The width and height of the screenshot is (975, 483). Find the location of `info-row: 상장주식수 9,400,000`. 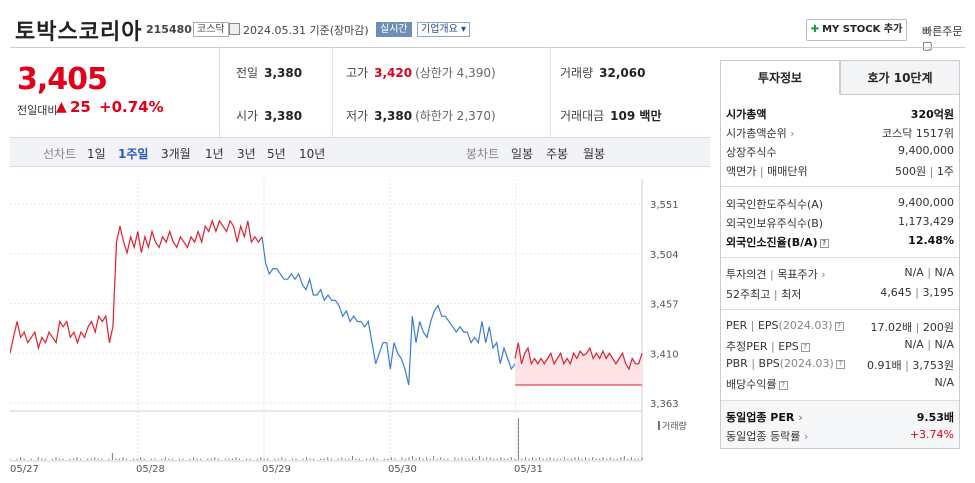

info-row: 상장주식수 9,400,000 is located at coordinates (840, 152).